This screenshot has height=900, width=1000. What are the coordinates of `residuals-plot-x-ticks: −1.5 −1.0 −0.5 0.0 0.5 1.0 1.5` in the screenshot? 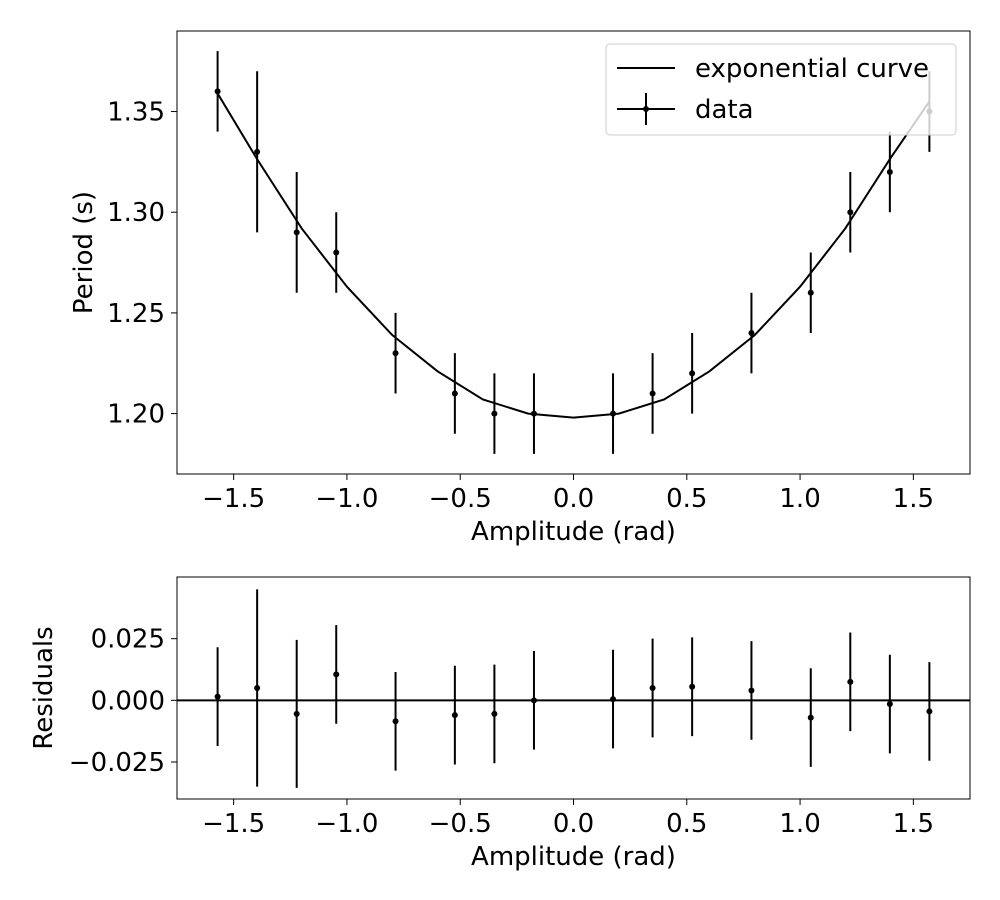 It's located at (568, 819).